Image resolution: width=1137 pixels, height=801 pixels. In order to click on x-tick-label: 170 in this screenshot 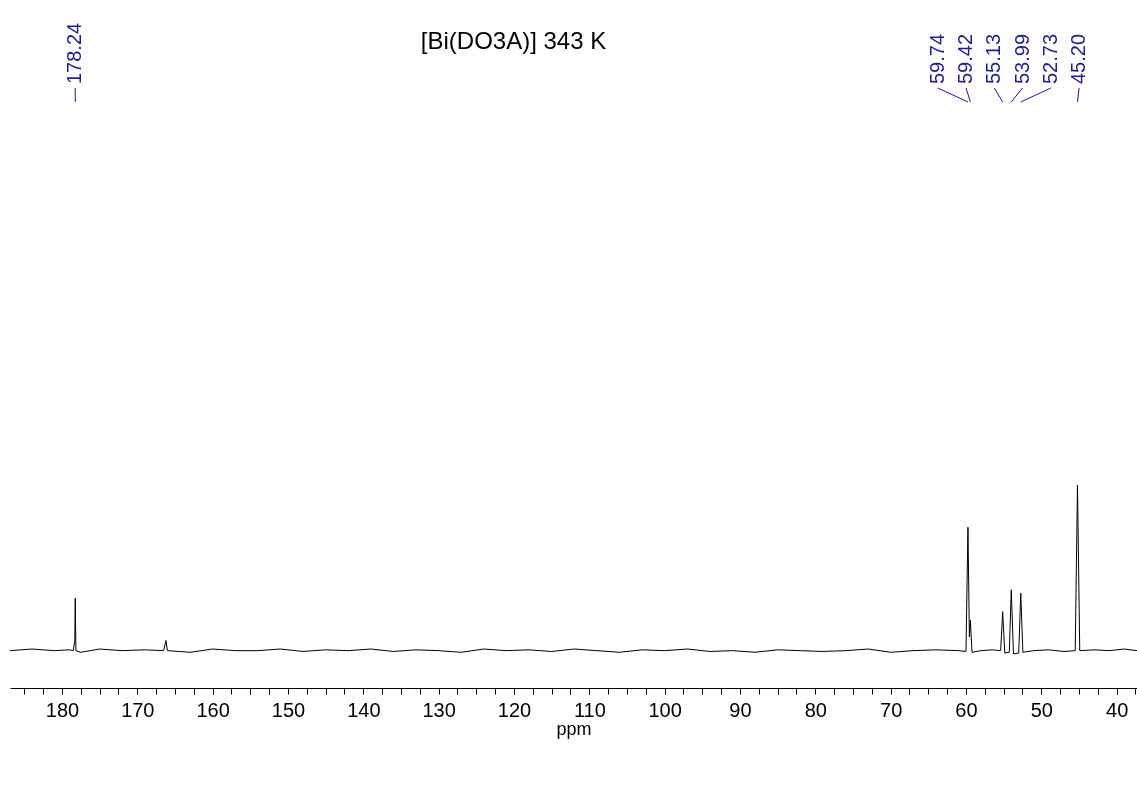, I will do `click(138, 709)`.